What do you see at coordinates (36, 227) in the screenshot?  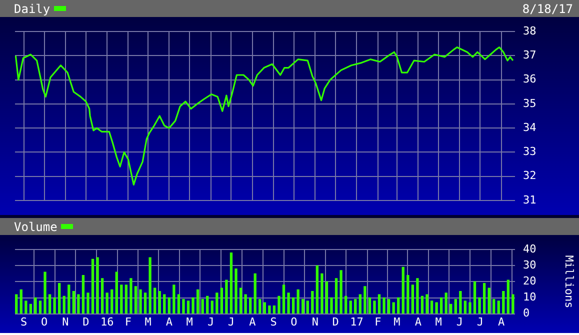 I see `legend-label: Volume` at bounding box center [36, 227].